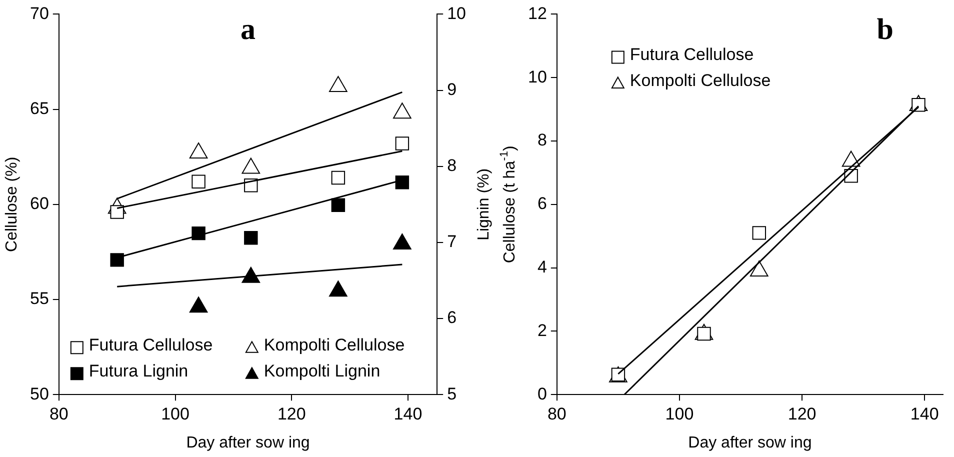 The image size is (954, 457). Describe the element at coordinates (11, 204) in the screenshot. I see `y-axis-title: Cellulose (%)` at that location.